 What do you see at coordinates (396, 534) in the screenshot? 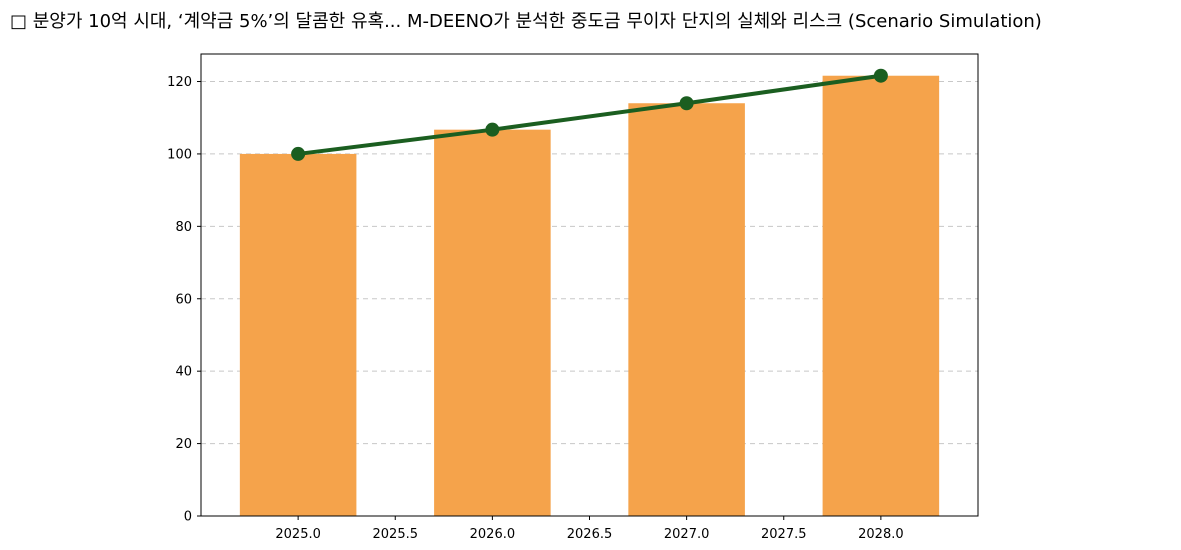
I see `x-tick-label: 2025.5` at bounding box center [396, 534].